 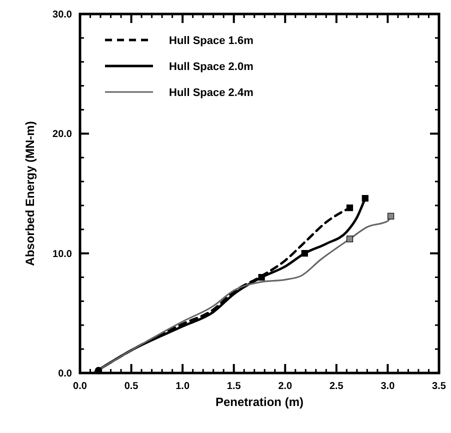 I want to click on y-tick-label: 30.0, so click(x=62, y=15).